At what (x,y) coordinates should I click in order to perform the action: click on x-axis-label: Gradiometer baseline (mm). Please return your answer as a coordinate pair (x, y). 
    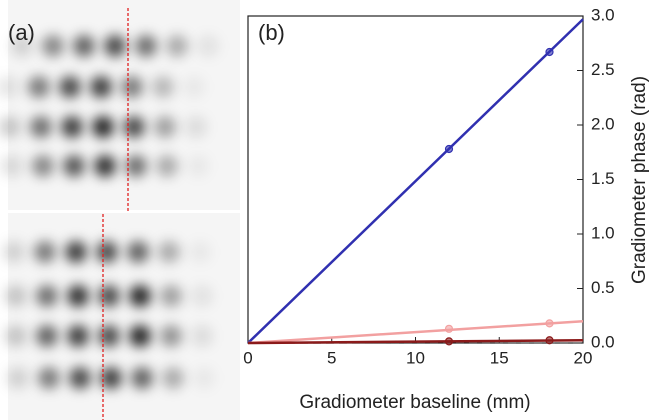
    Looking at the image, I should click on (414, 402).